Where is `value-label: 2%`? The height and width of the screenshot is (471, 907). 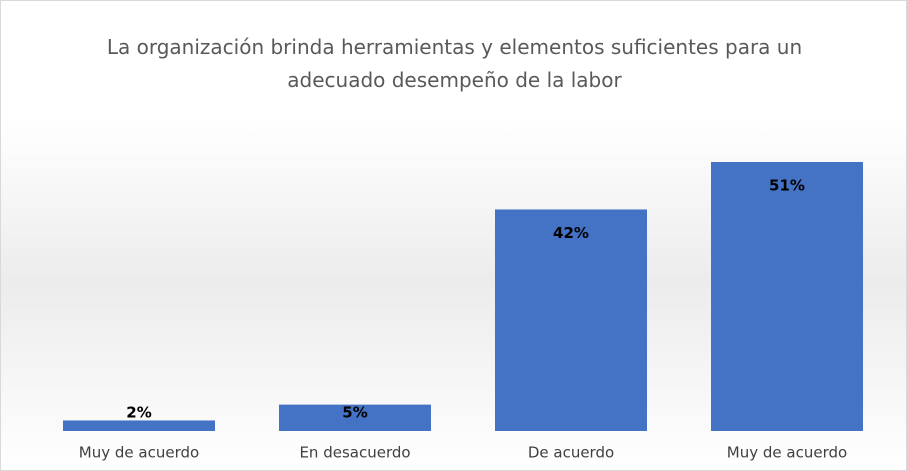 value-label: 2% is located at coordinates (138, 413).